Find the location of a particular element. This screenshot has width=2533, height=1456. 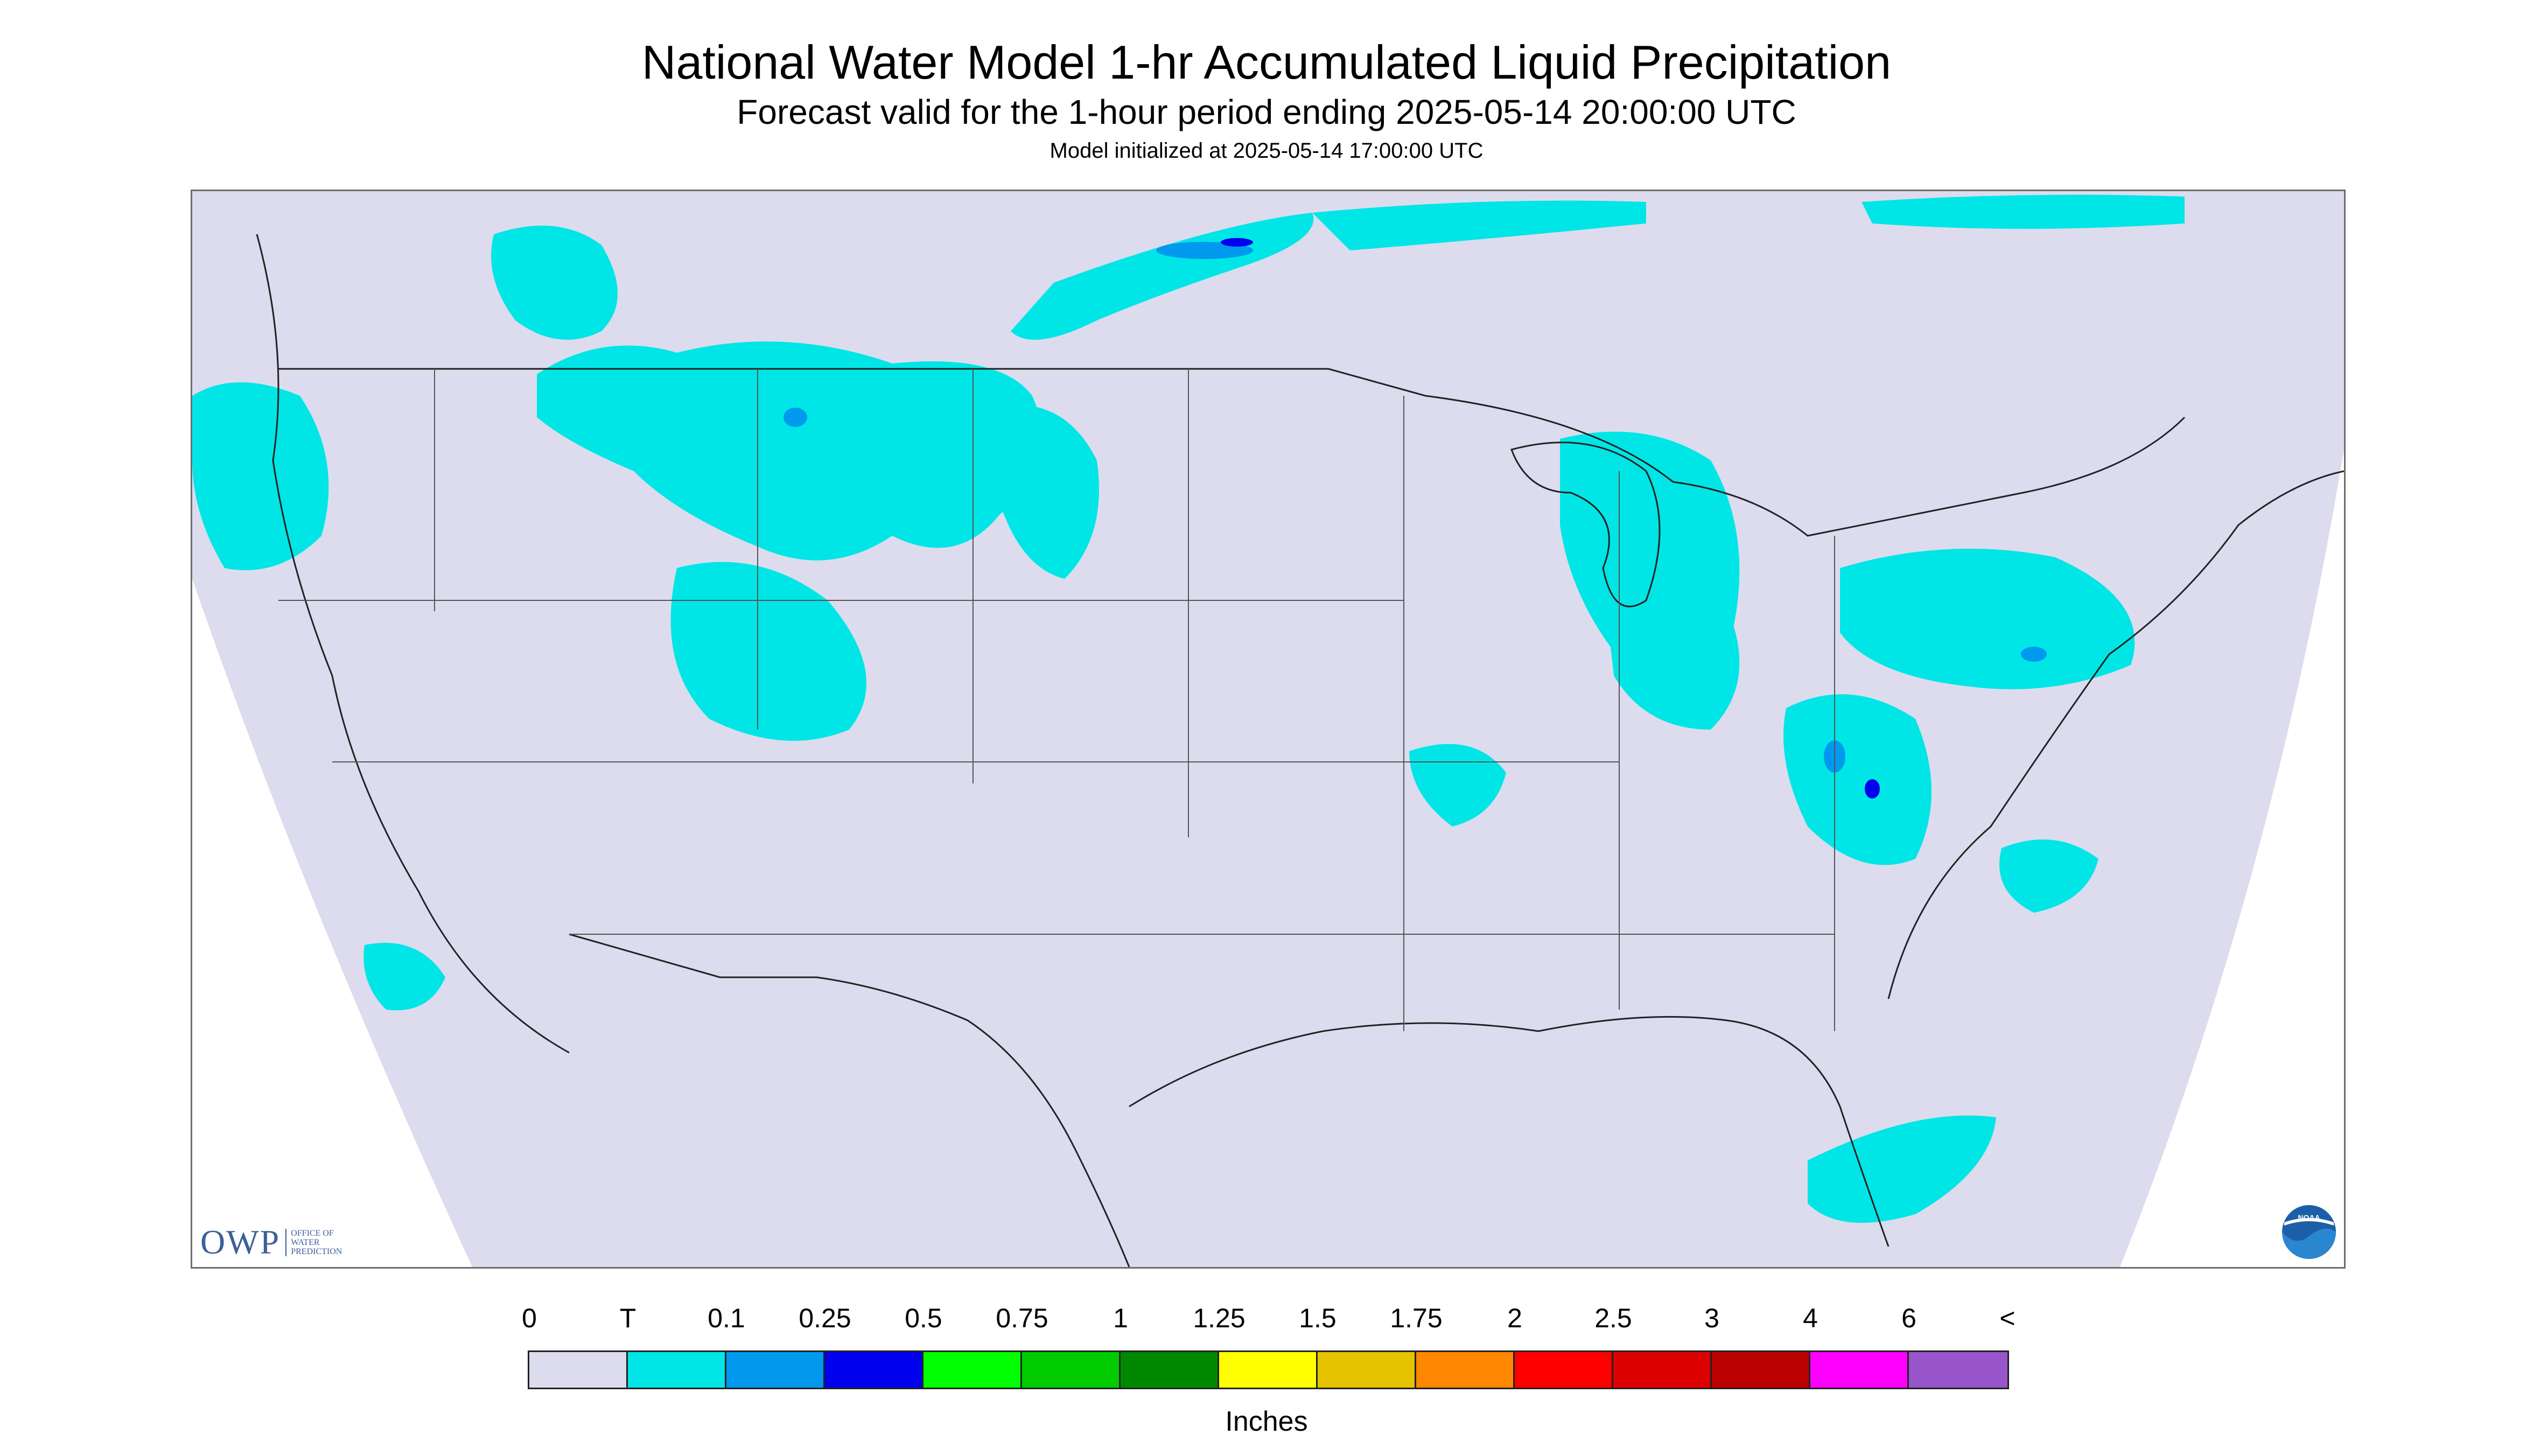

owp-logo: OWP OFFICE OF WATER PREDICTION is located at coordinates (271, 1242).